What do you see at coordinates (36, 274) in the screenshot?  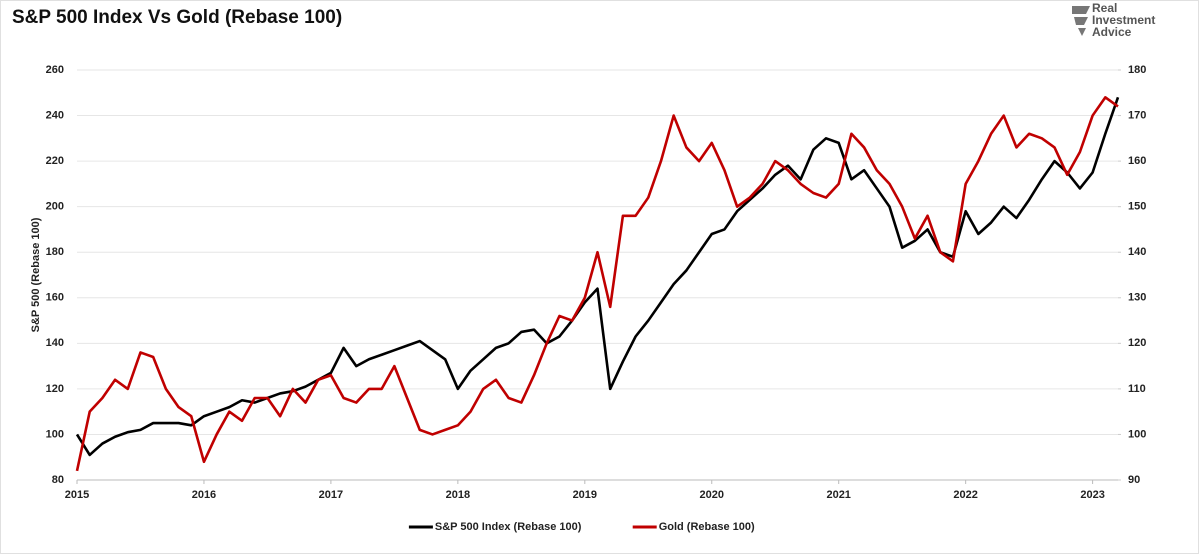 I see `y-axis-label: S&P 500 (Rebase 100)` at bounding box center [36, 274].